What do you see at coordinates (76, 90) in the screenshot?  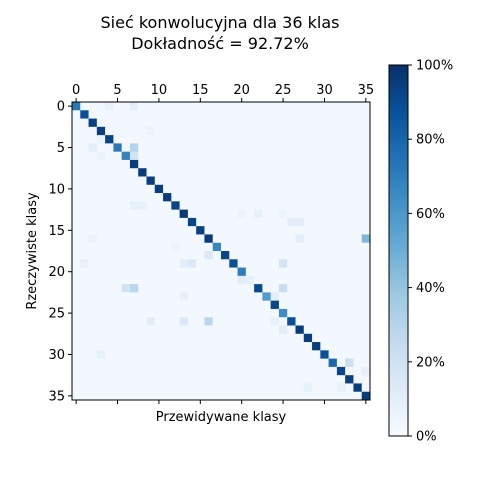 I see `x-tick-label: 0` at bounding box center [76, 90].